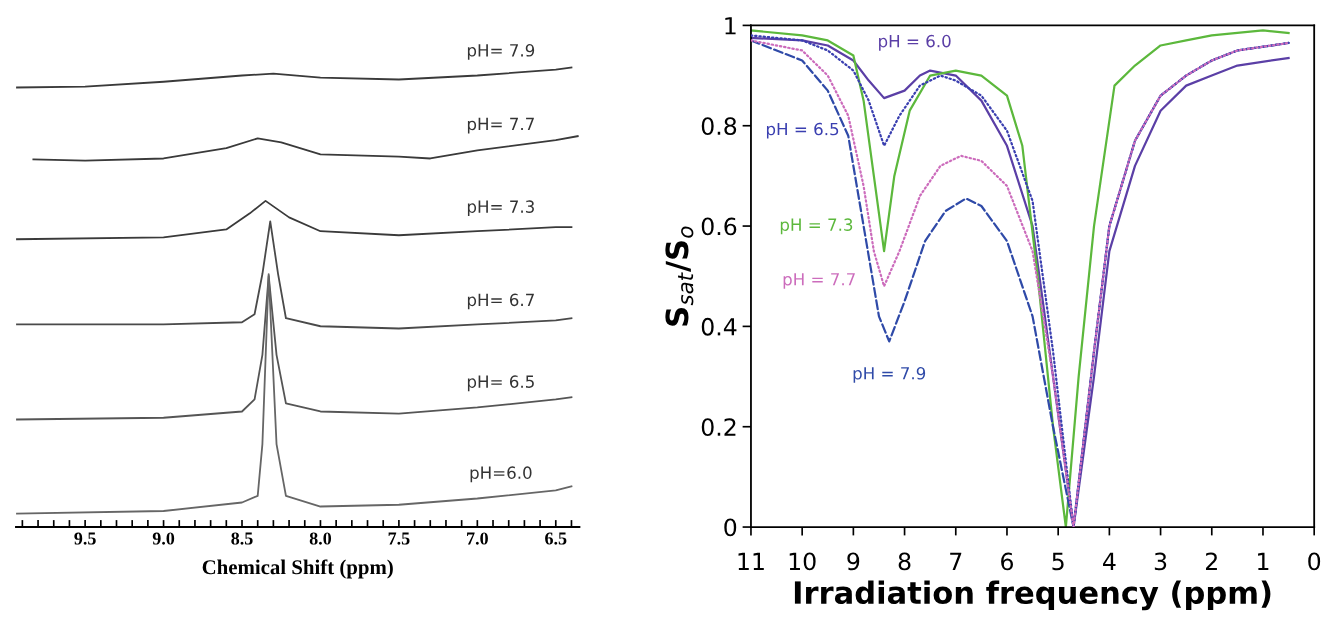  Describe the element at coordinates (500, 208) in the screenshot. I see `series-label: pH= 7.3` at that location.